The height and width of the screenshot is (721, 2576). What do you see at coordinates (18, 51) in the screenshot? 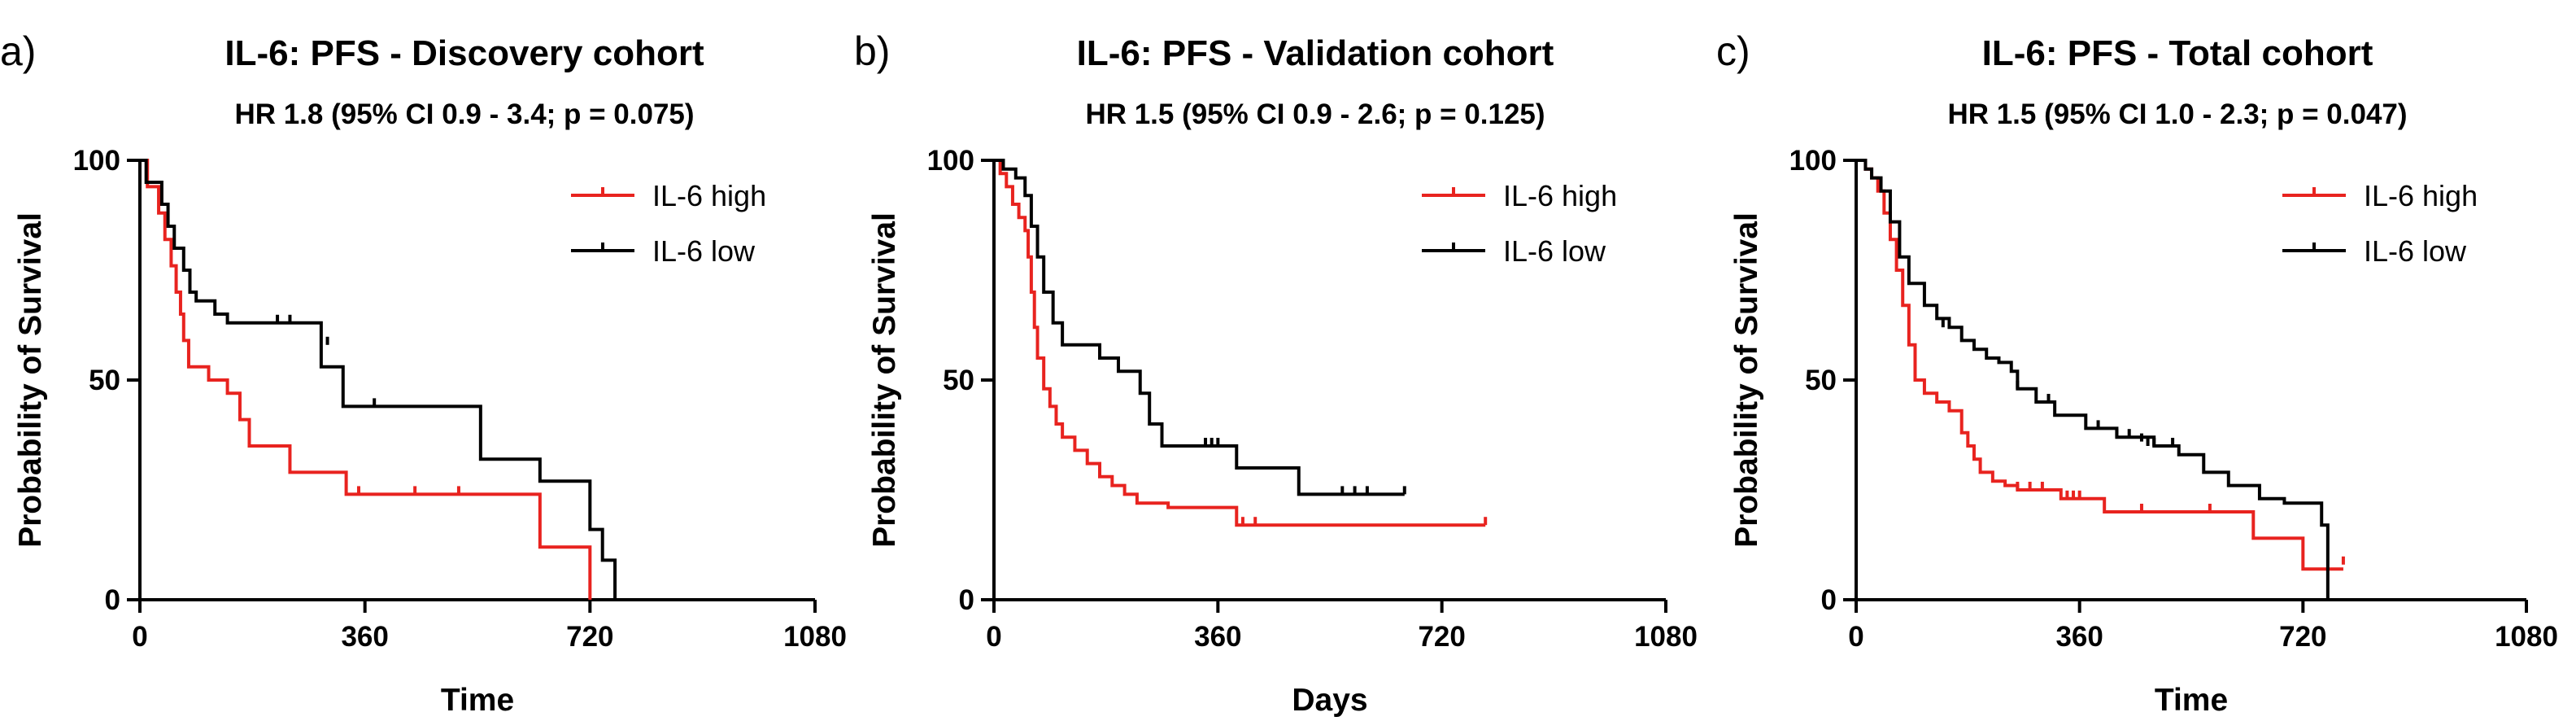
I see `panel-label: a)` at bounding box center [18, 51].